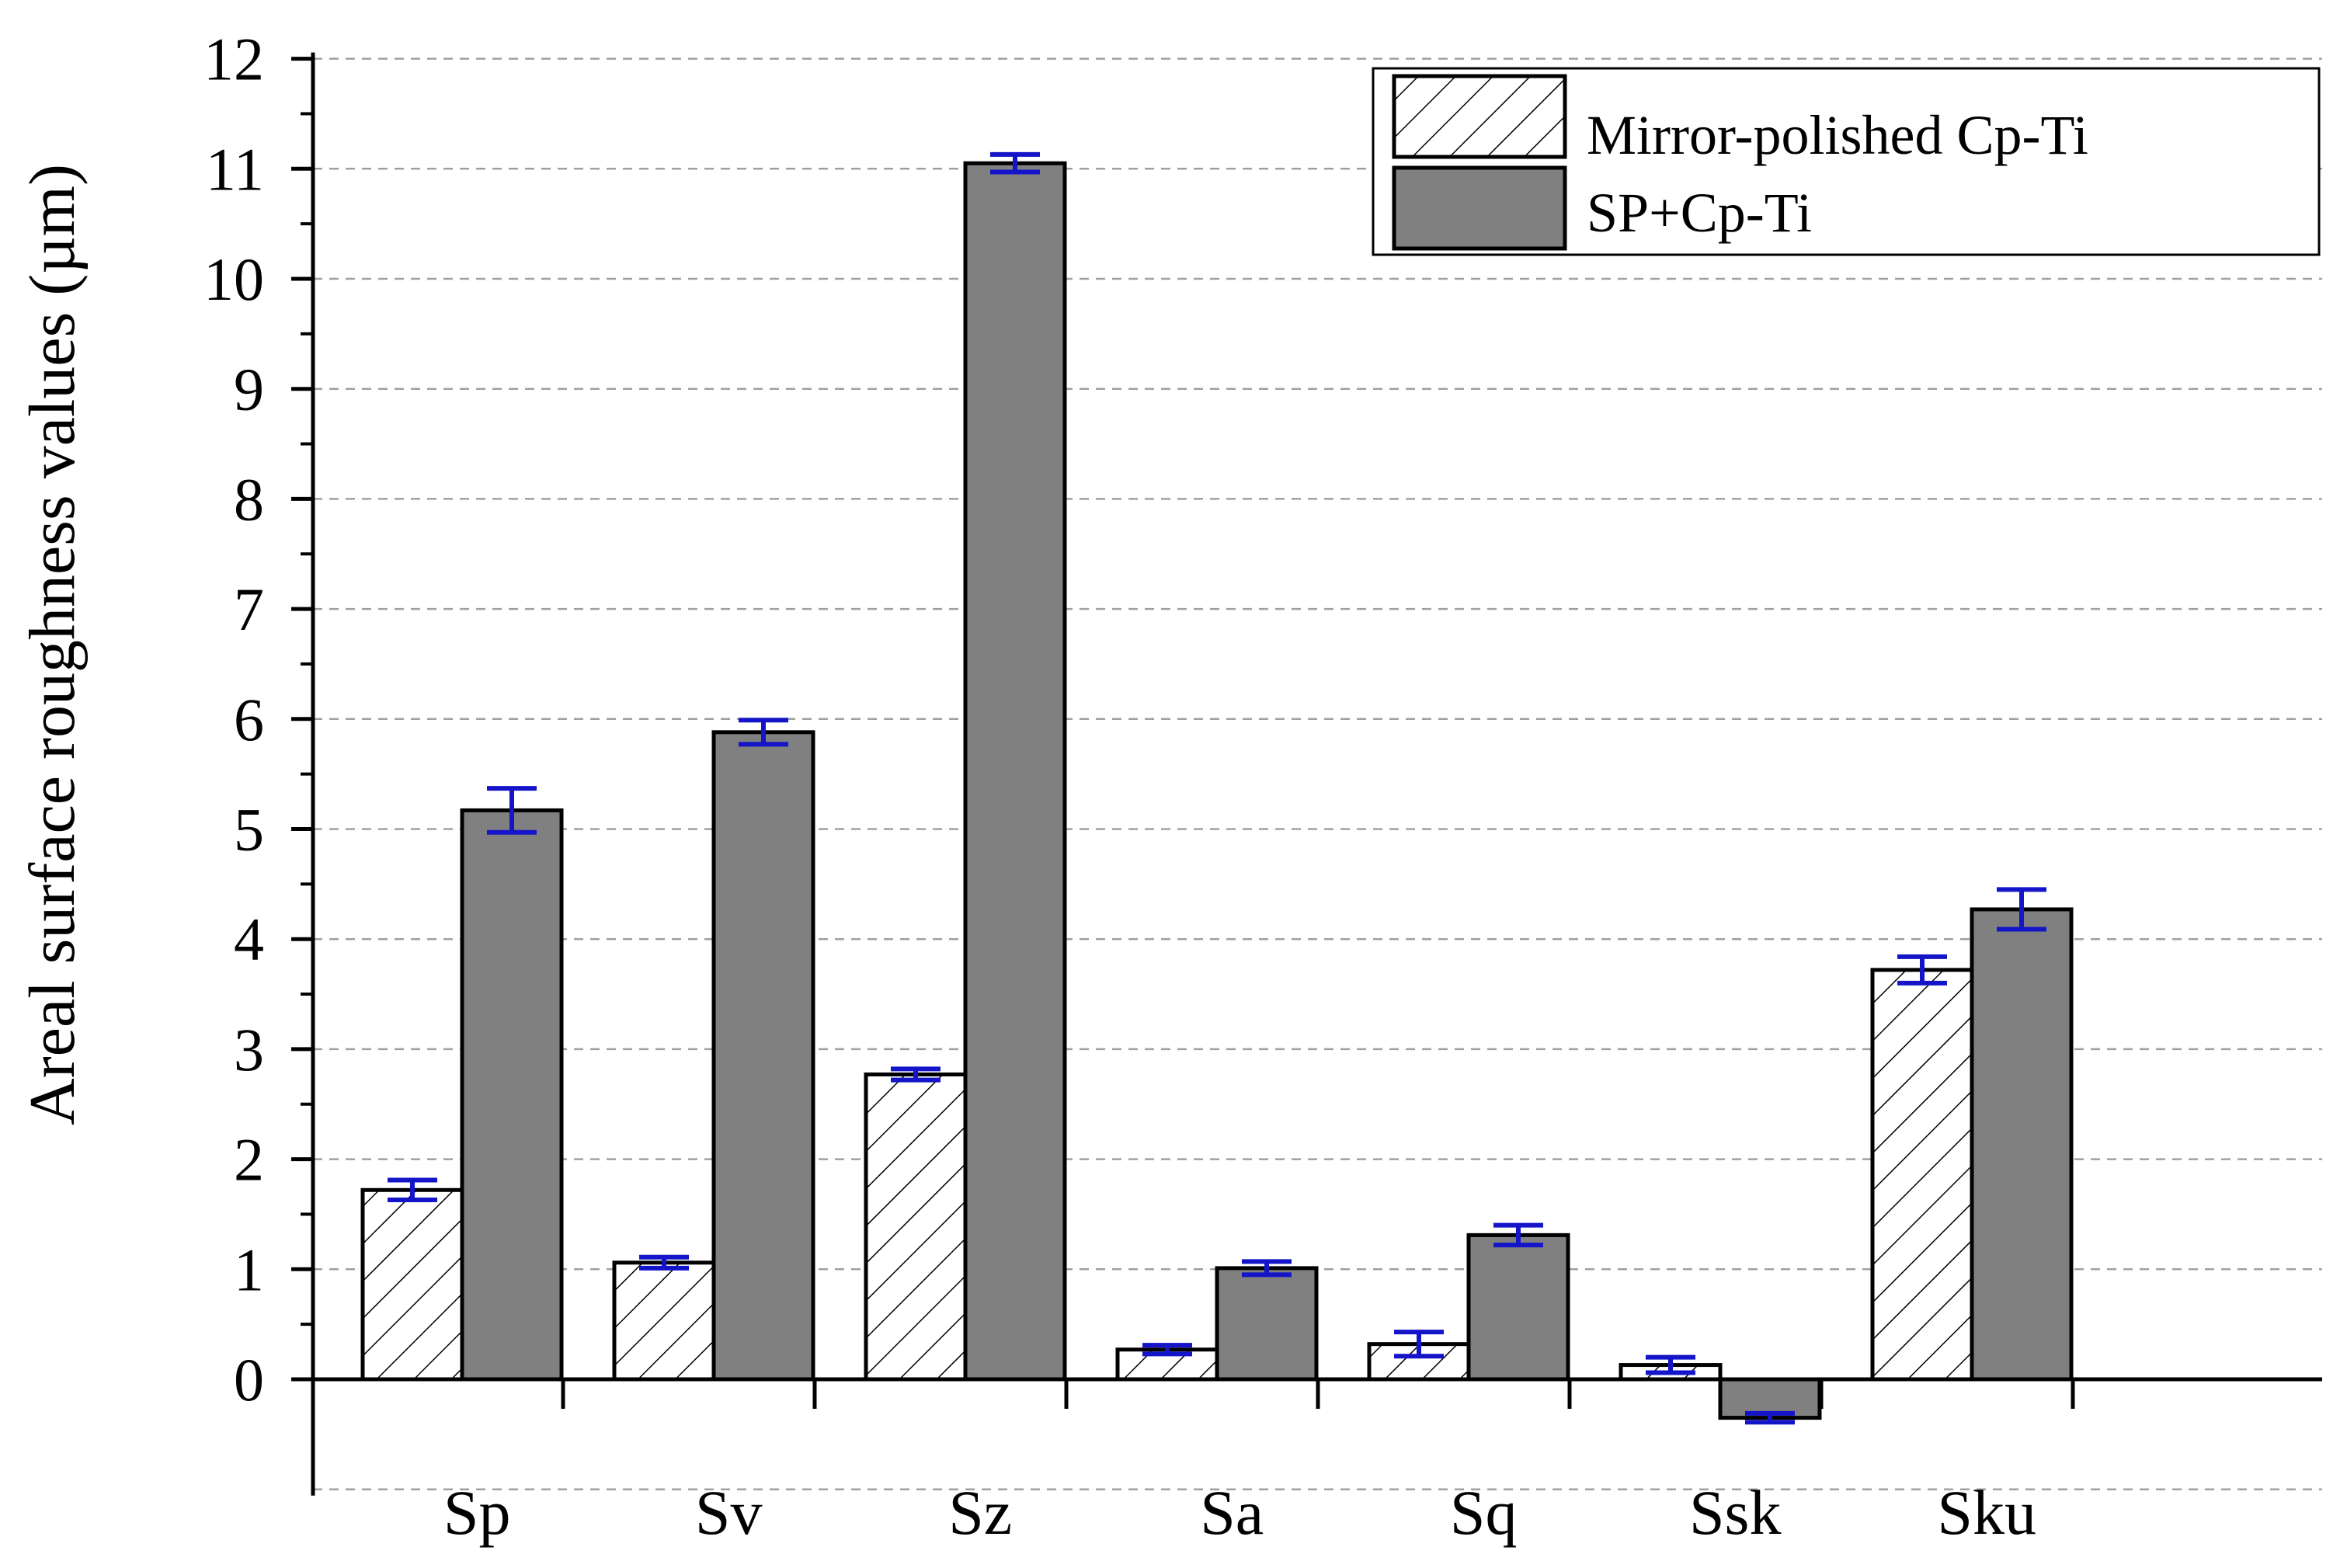 This screenshot has height=1568, width=2347. What do you see at coordinates (2022, 1145) in the screenshot?
I see `bar-sku-sp-cp-ti` at bounding box center [2022, 1145].